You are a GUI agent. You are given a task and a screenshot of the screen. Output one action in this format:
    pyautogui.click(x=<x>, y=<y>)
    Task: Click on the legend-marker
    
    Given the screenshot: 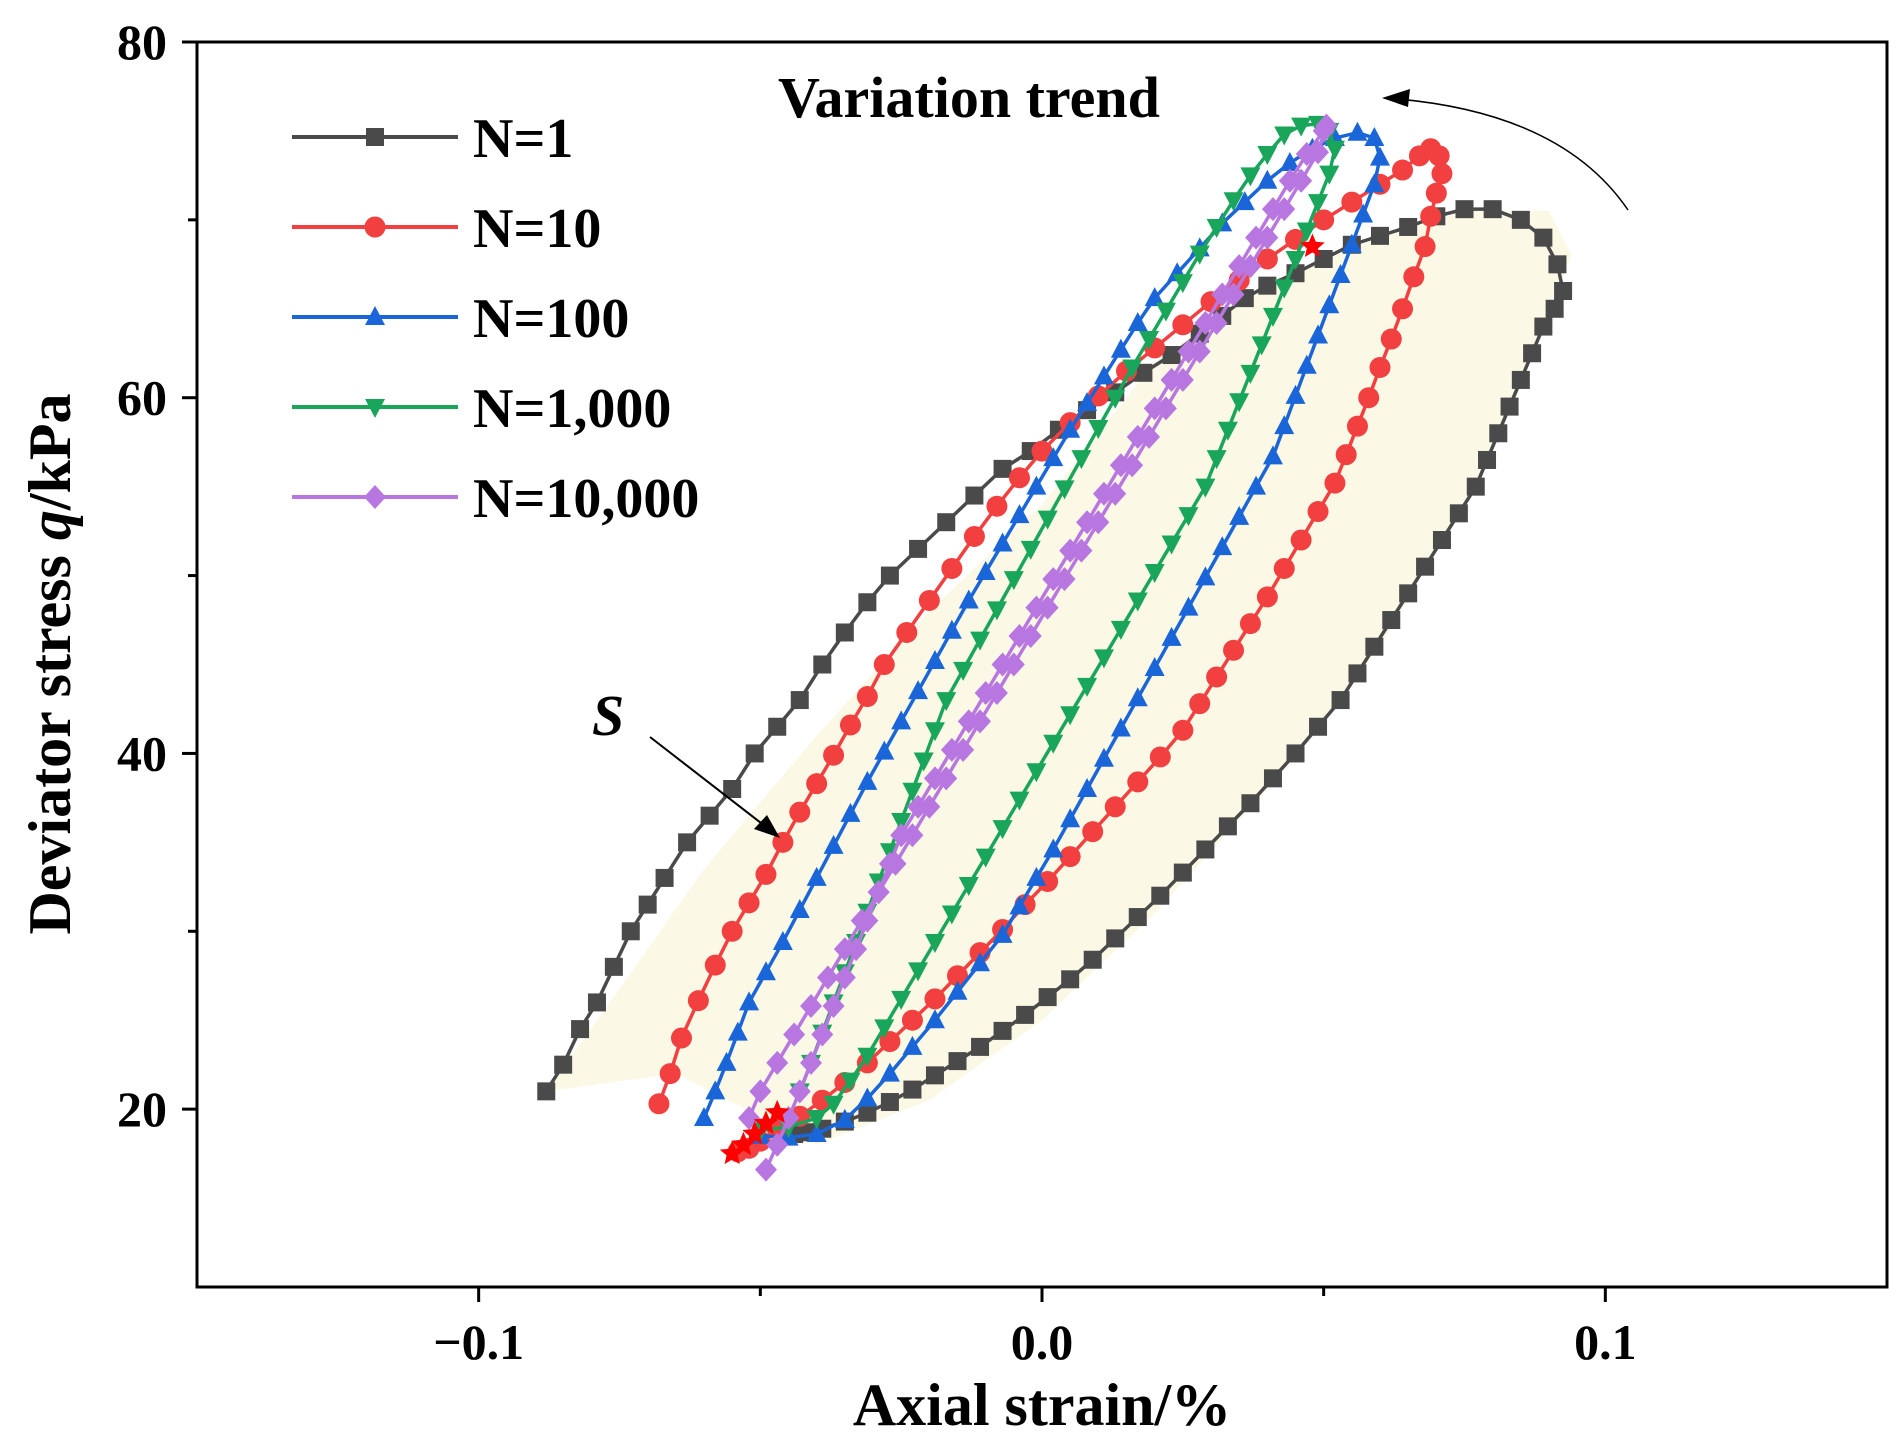 What is the action you would take?
    pyautogui.click(x=375, y=408)
    